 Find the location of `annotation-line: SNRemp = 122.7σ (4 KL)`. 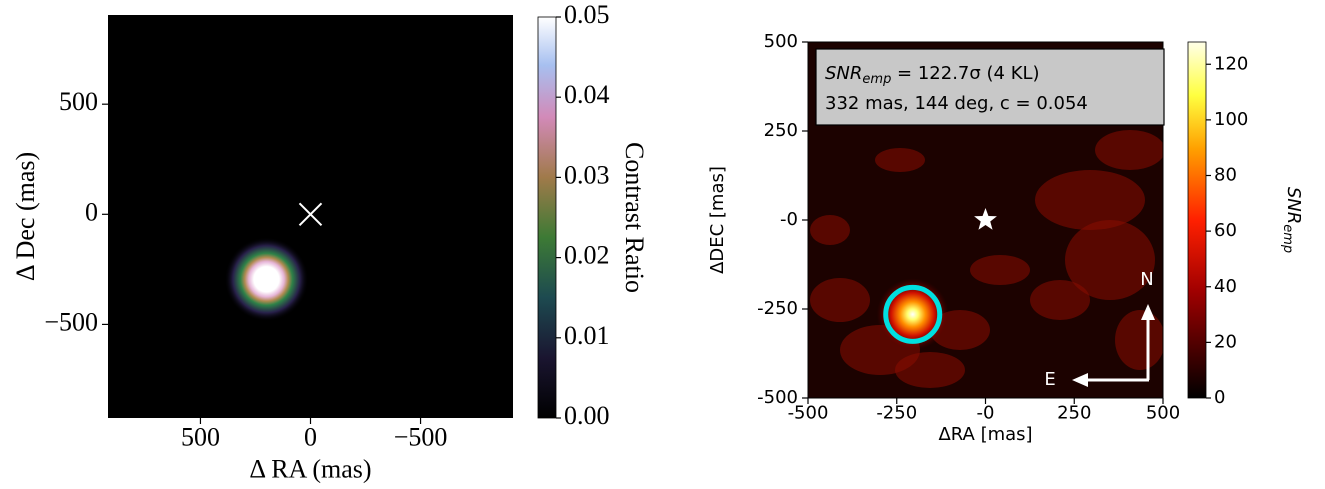

annotation-line: SNRemp = 122.7σ (4 KL) is located at coordinates (932, 75).